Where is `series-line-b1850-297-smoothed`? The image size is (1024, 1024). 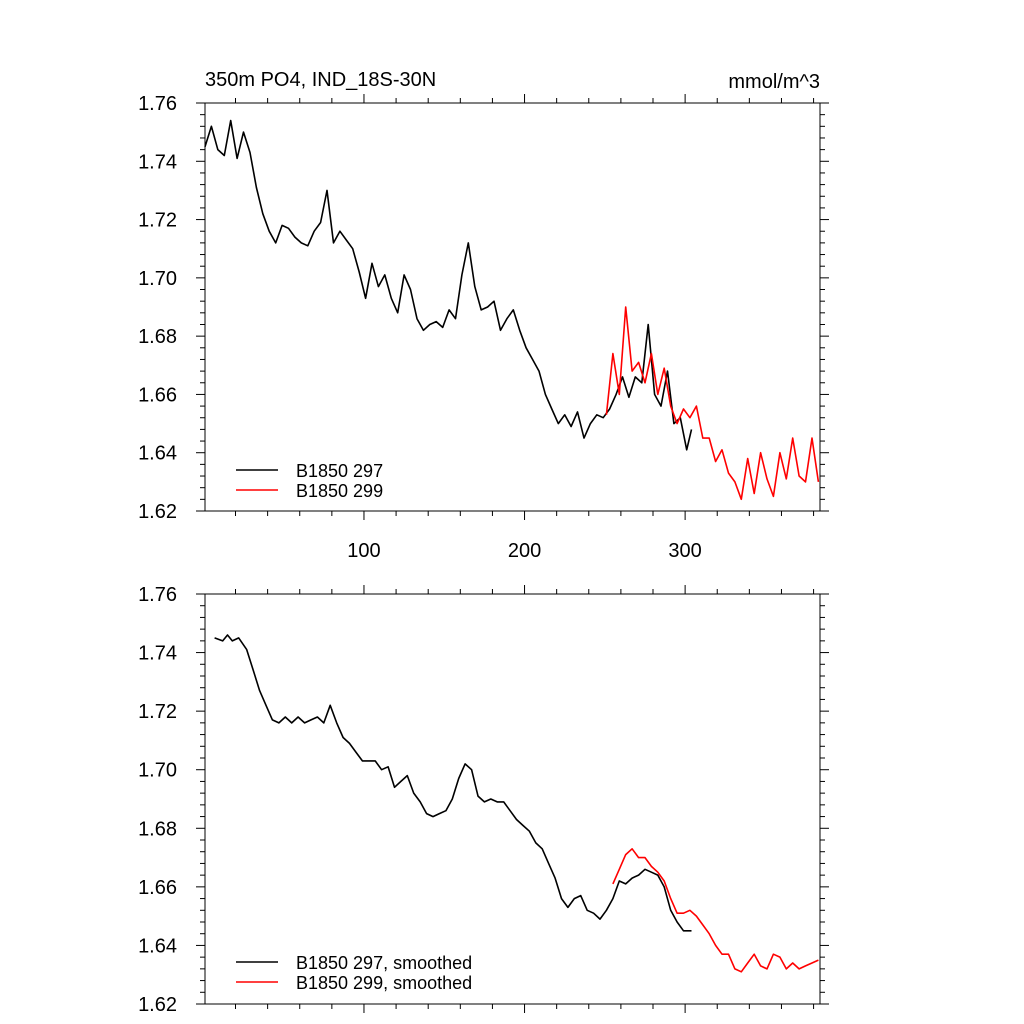
series-line-b1850-297-smoothed is located at coordinates (453, 783).